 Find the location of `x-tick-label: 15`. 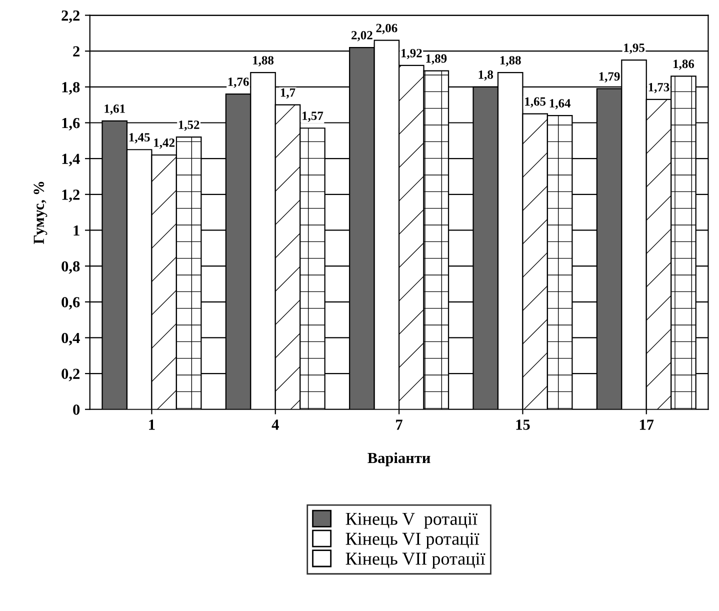

x-tick-label: 15 is located at coordinates (523, 425).